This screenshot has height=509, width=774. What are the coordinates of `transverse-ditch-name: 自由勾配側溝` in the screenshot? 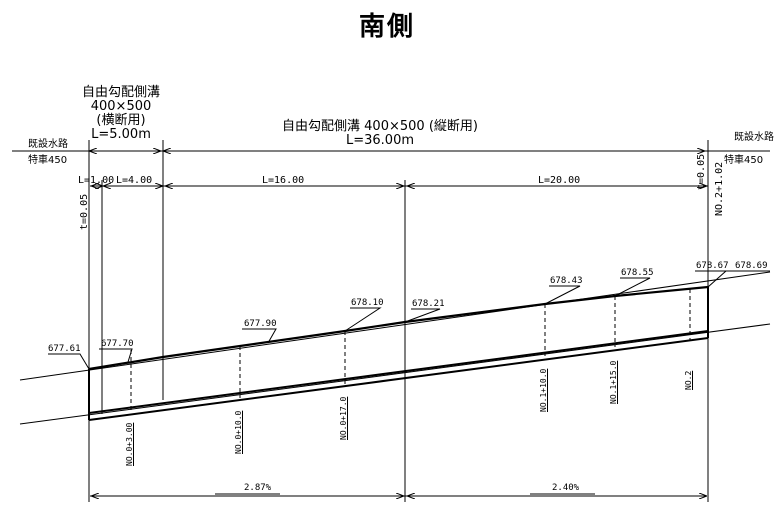 It's located at (120, 92).